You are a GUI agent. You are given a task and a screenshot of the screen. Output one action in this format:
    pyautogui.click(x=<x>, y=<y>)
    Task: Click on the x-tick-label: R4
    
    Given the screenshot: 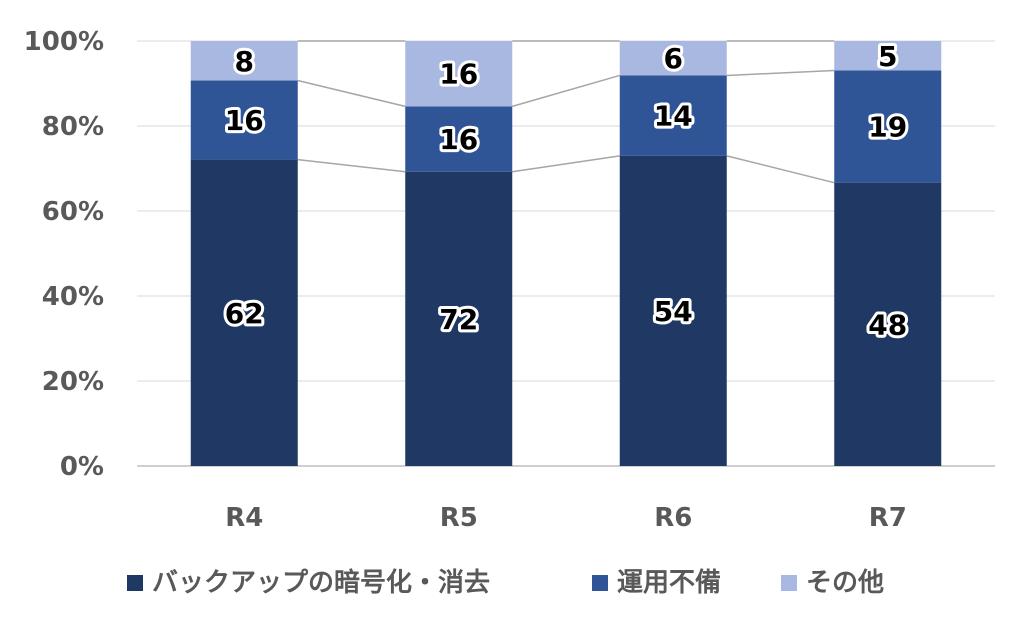 What is the action you would take?
    pyautogui.click(x=244, y=518)
    